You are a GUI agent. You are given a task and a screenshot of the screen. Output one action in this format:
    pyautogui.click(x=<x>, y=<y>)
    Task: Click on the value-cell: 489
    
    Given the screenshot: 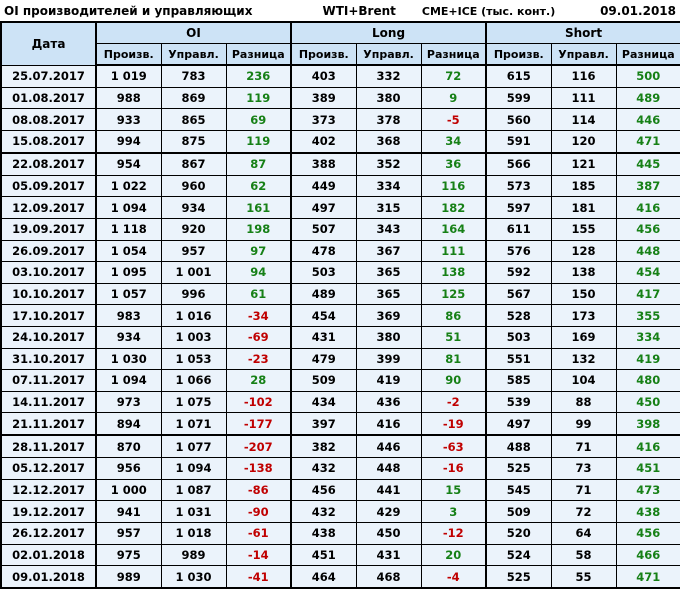 What is the action you would take?
    pyautogui.click(x=323, y=294)
    